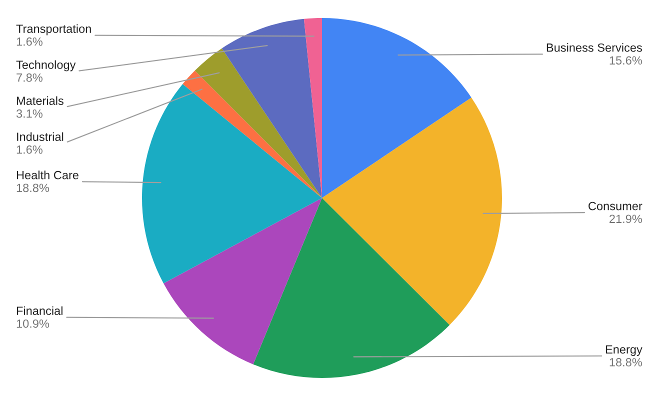 The image size is (647, 403). What do you see at coordinates (40, 136) in the screenshot?
I see `slice-label: Industrial` at bounding box center [40, 136].